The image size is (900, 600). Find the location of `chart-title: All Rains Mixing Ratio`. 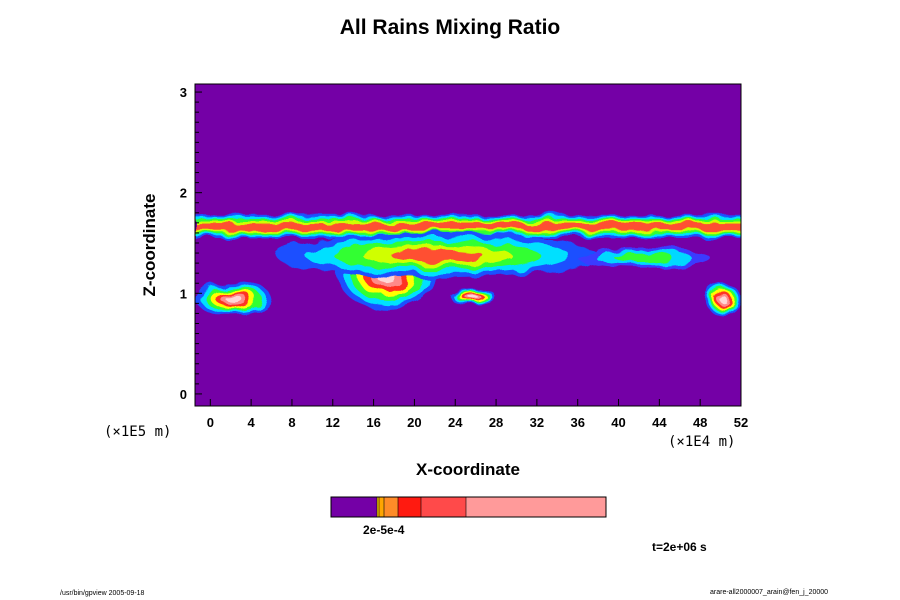

chart-title: All Rains Mixing Ratio is located at coordinates (450, 27).